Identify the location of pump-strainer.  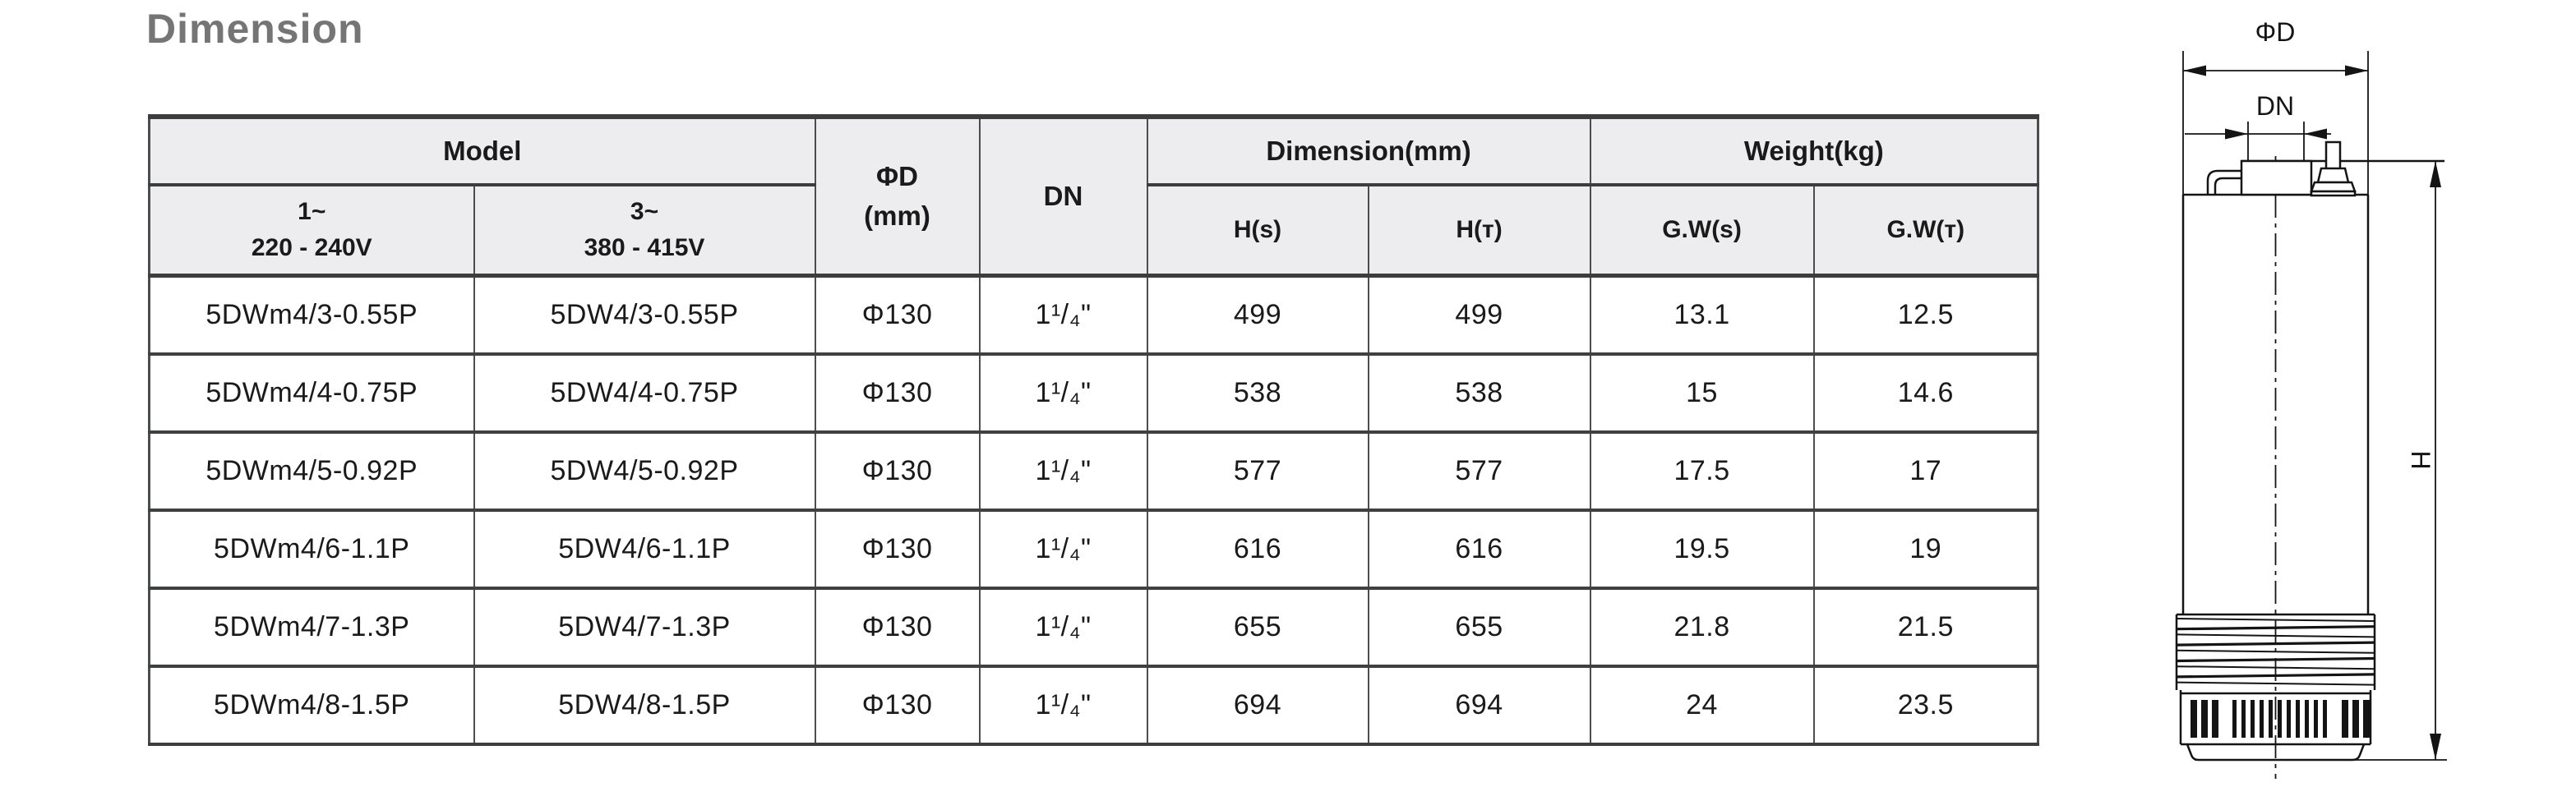
(2276, 718).